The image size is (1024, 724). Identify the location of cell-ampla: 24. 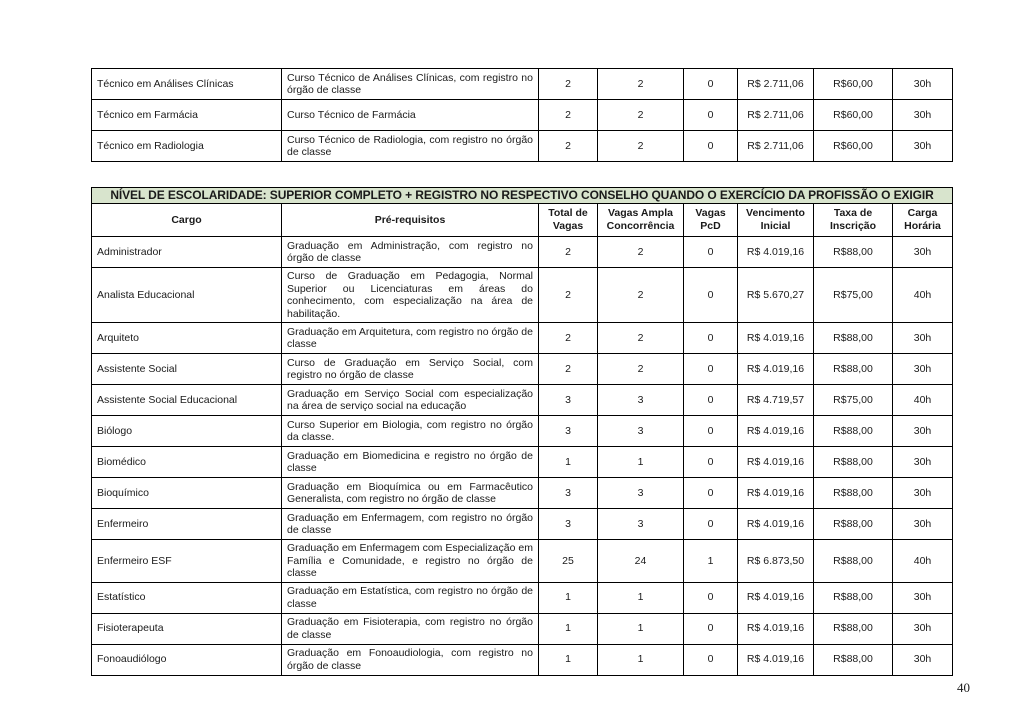
(640, 561).